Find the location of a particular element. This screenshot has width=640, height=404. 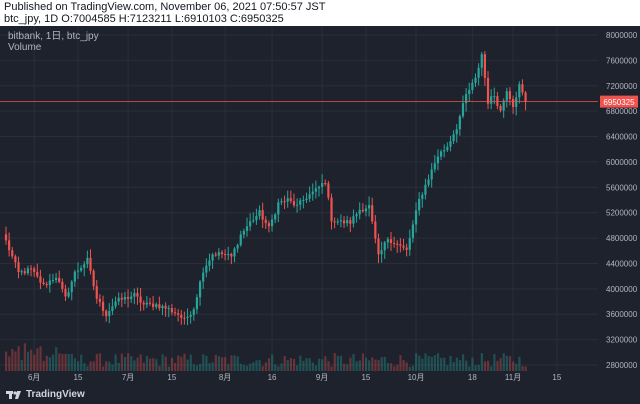

x-tick-label: 18 is located at coordinates (472, 377).